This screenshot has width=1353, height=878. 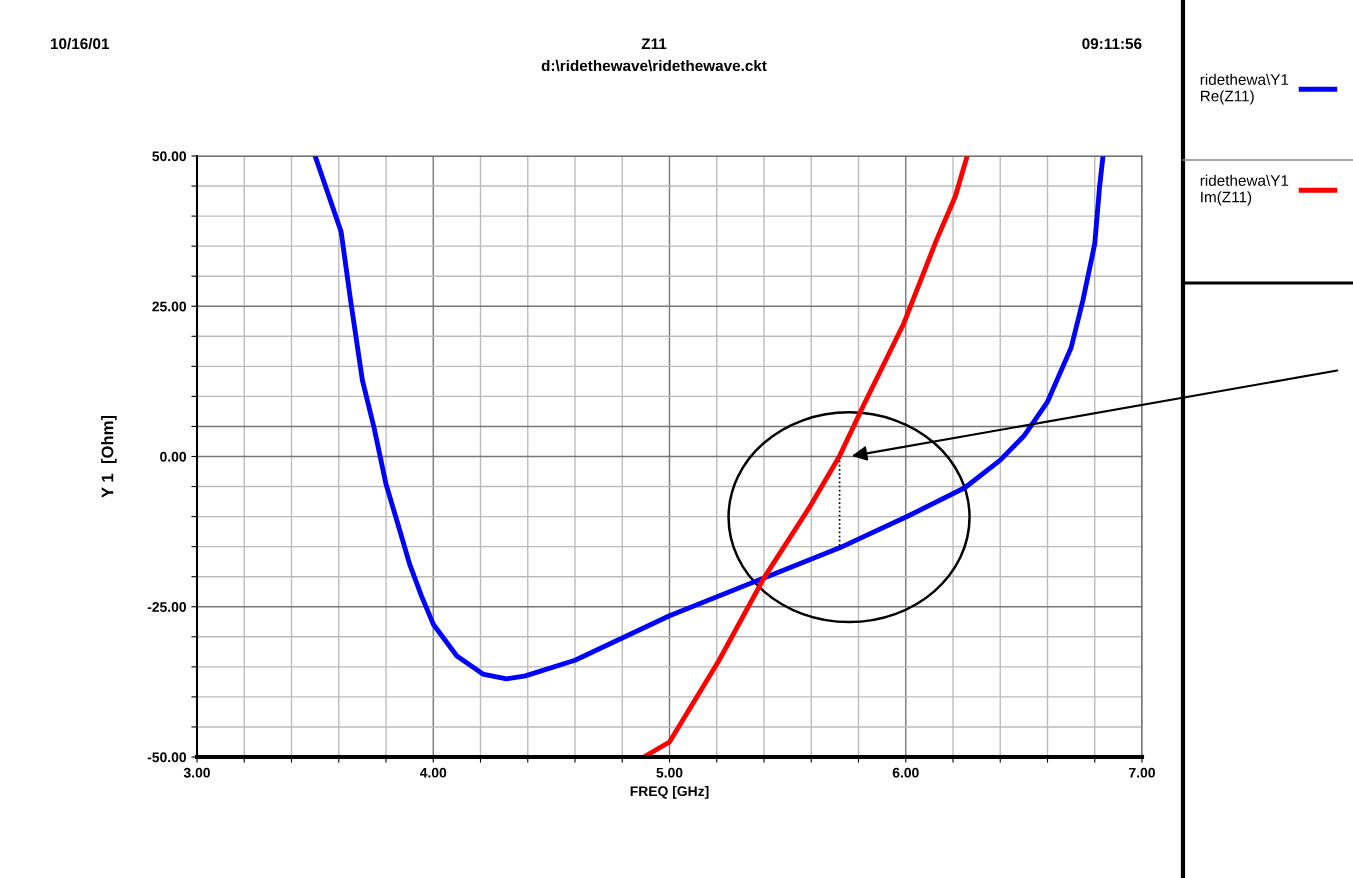 I want to click on legend-label: ridethewa\Y1 Im(Z11), so click(x=1244, y=190).